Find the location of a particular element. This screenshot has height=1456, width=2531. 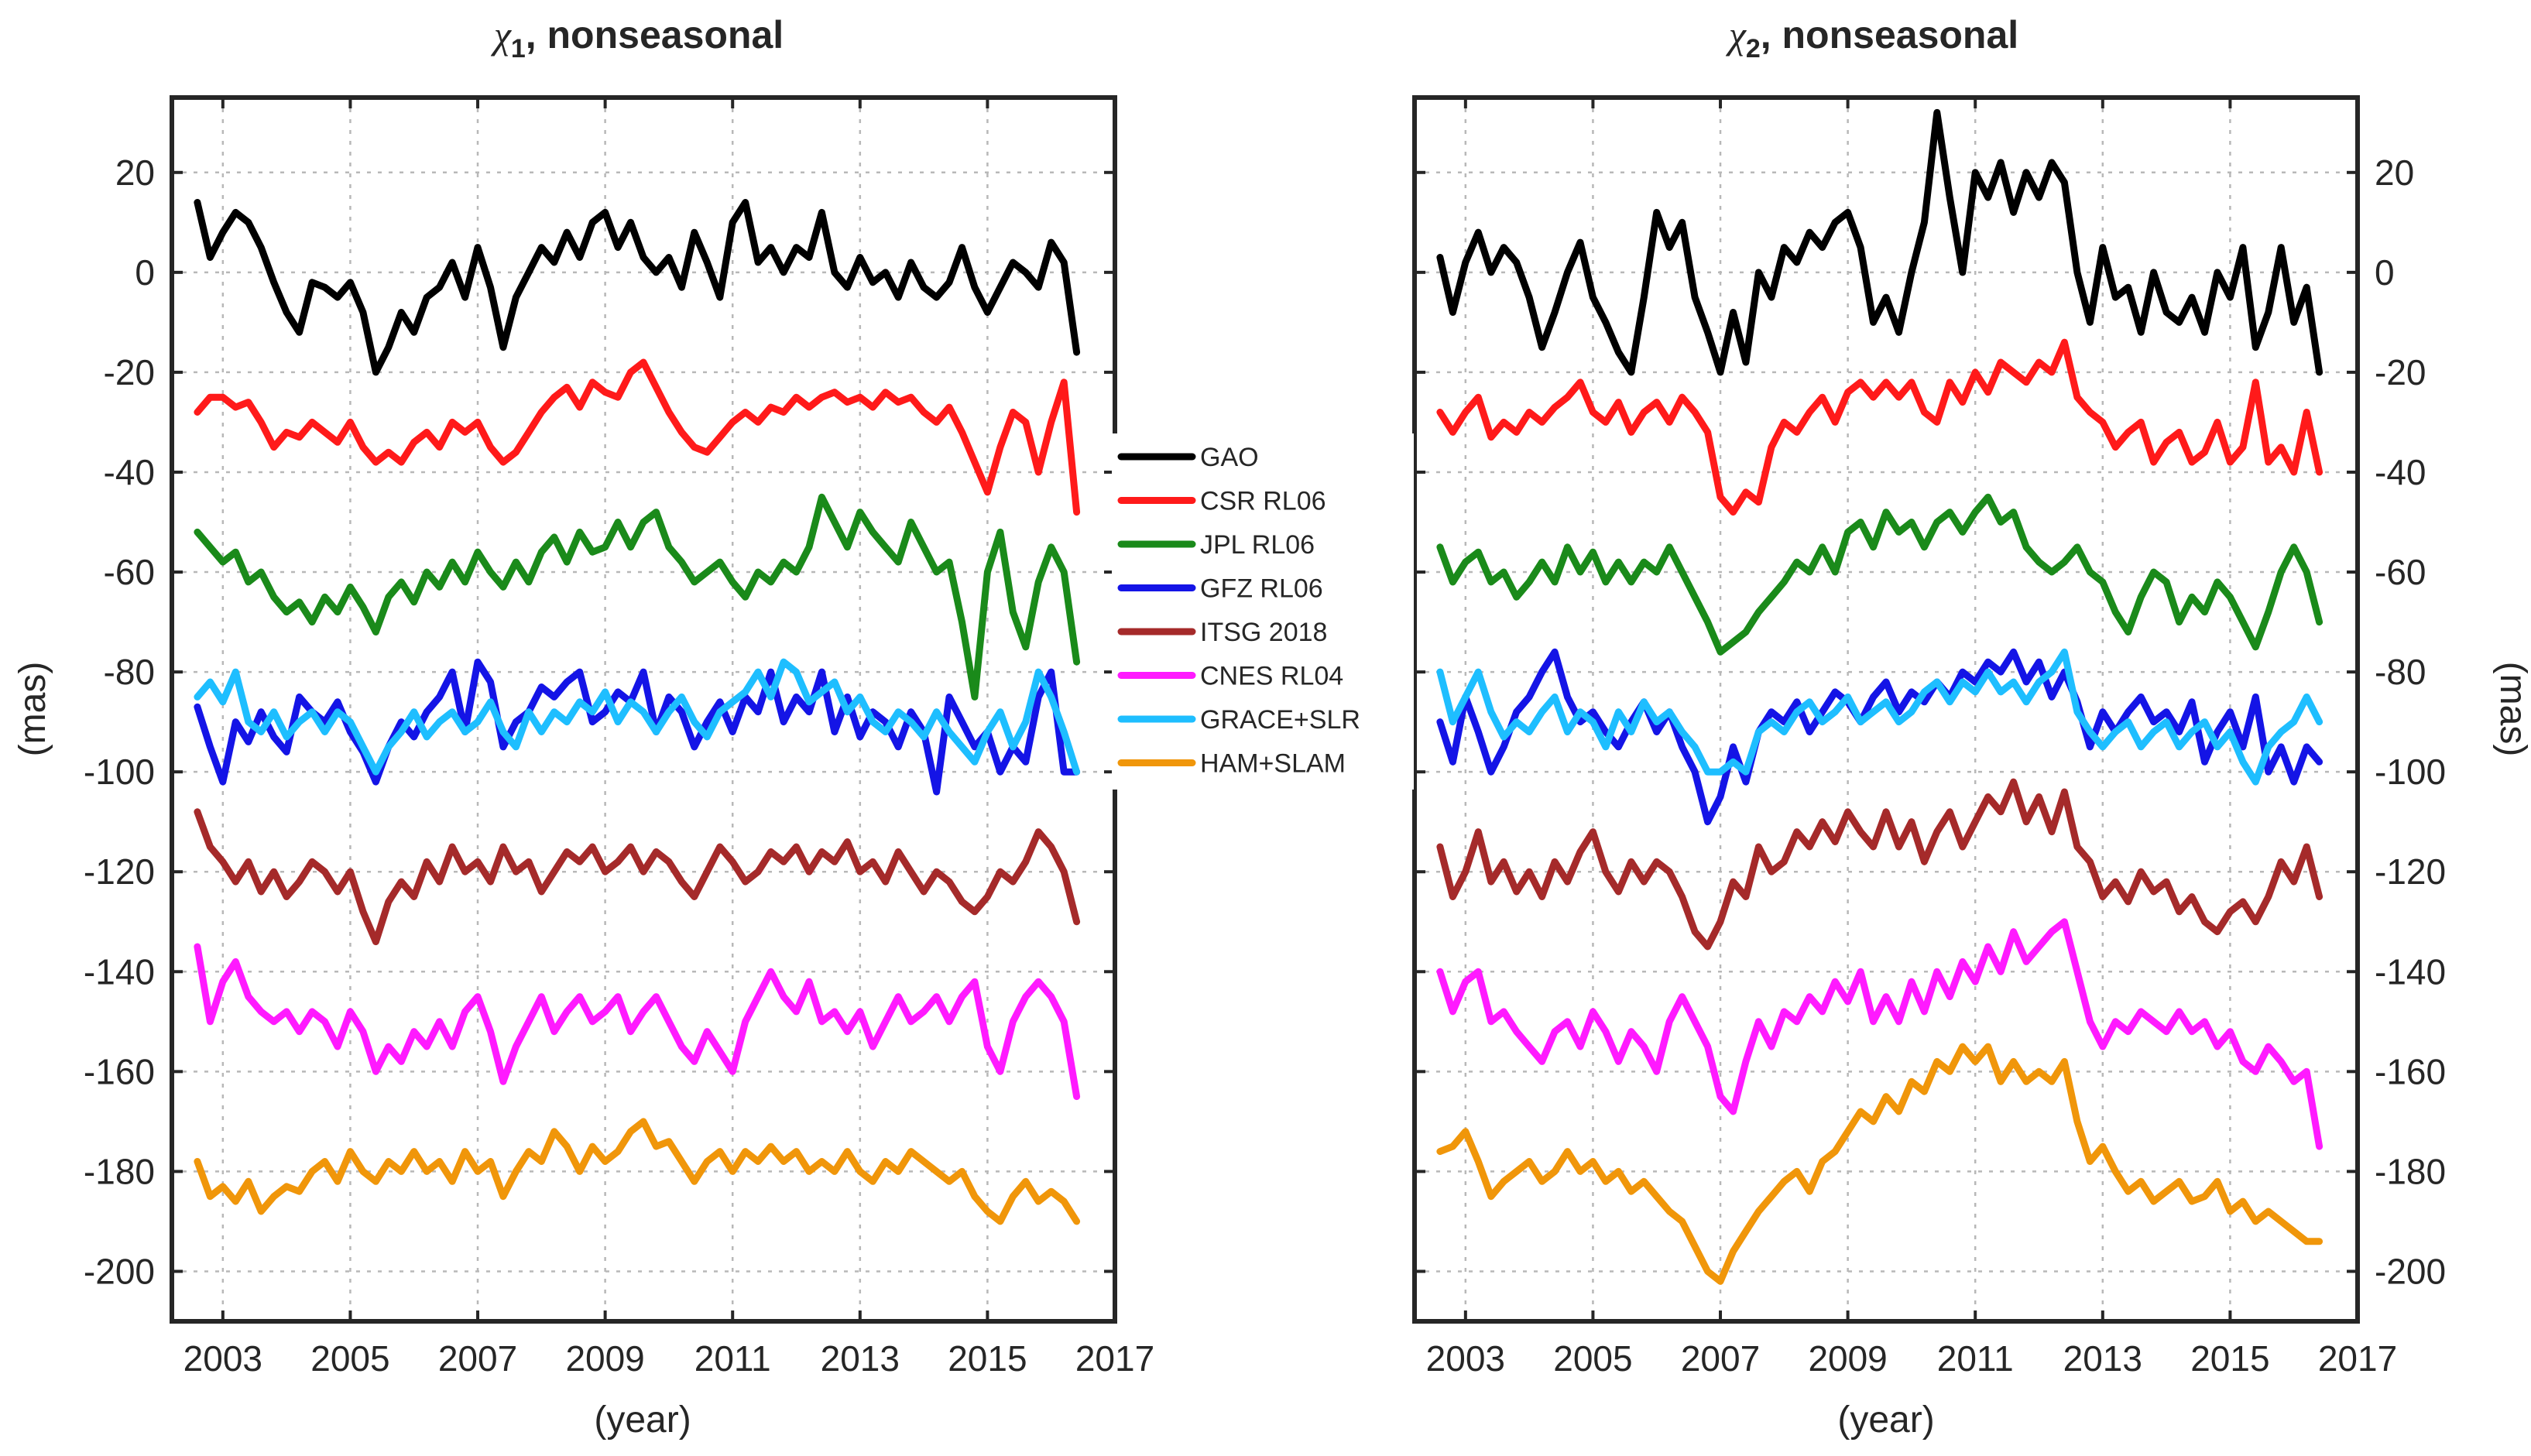

chi2-x-tick-label: 2009 is located at coordinates (1848, 1358).